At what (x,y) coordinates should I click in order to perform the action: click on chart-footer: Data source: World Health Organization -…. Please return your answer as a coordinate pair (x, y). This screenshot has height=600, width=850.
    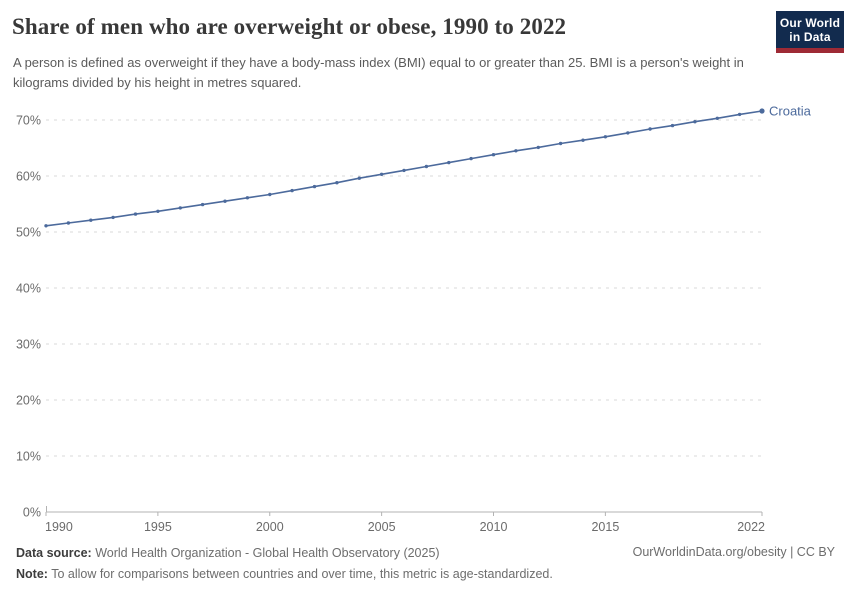
    Looking at the image, I should click on (425, 564).